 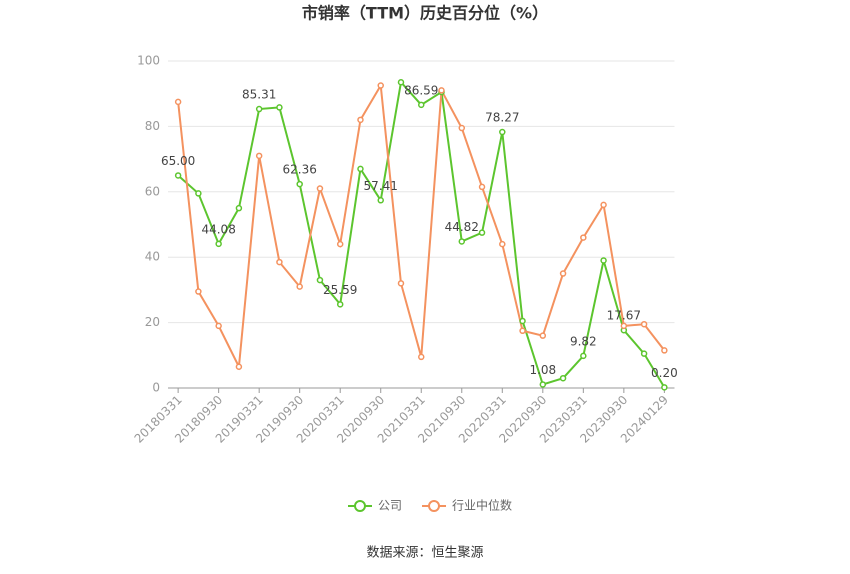 What do you see at coordinates (425, 13) in the screenshot?
I see `chart-title: 市销率（TTM）历史百分位（%）` at bounding box center [425, 13].